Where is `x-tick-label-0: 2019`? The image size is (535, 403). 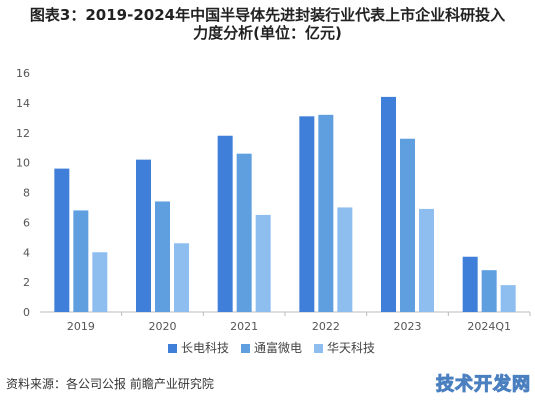 x-tick-label-0: 2019 is located at coordinates (81, 326).